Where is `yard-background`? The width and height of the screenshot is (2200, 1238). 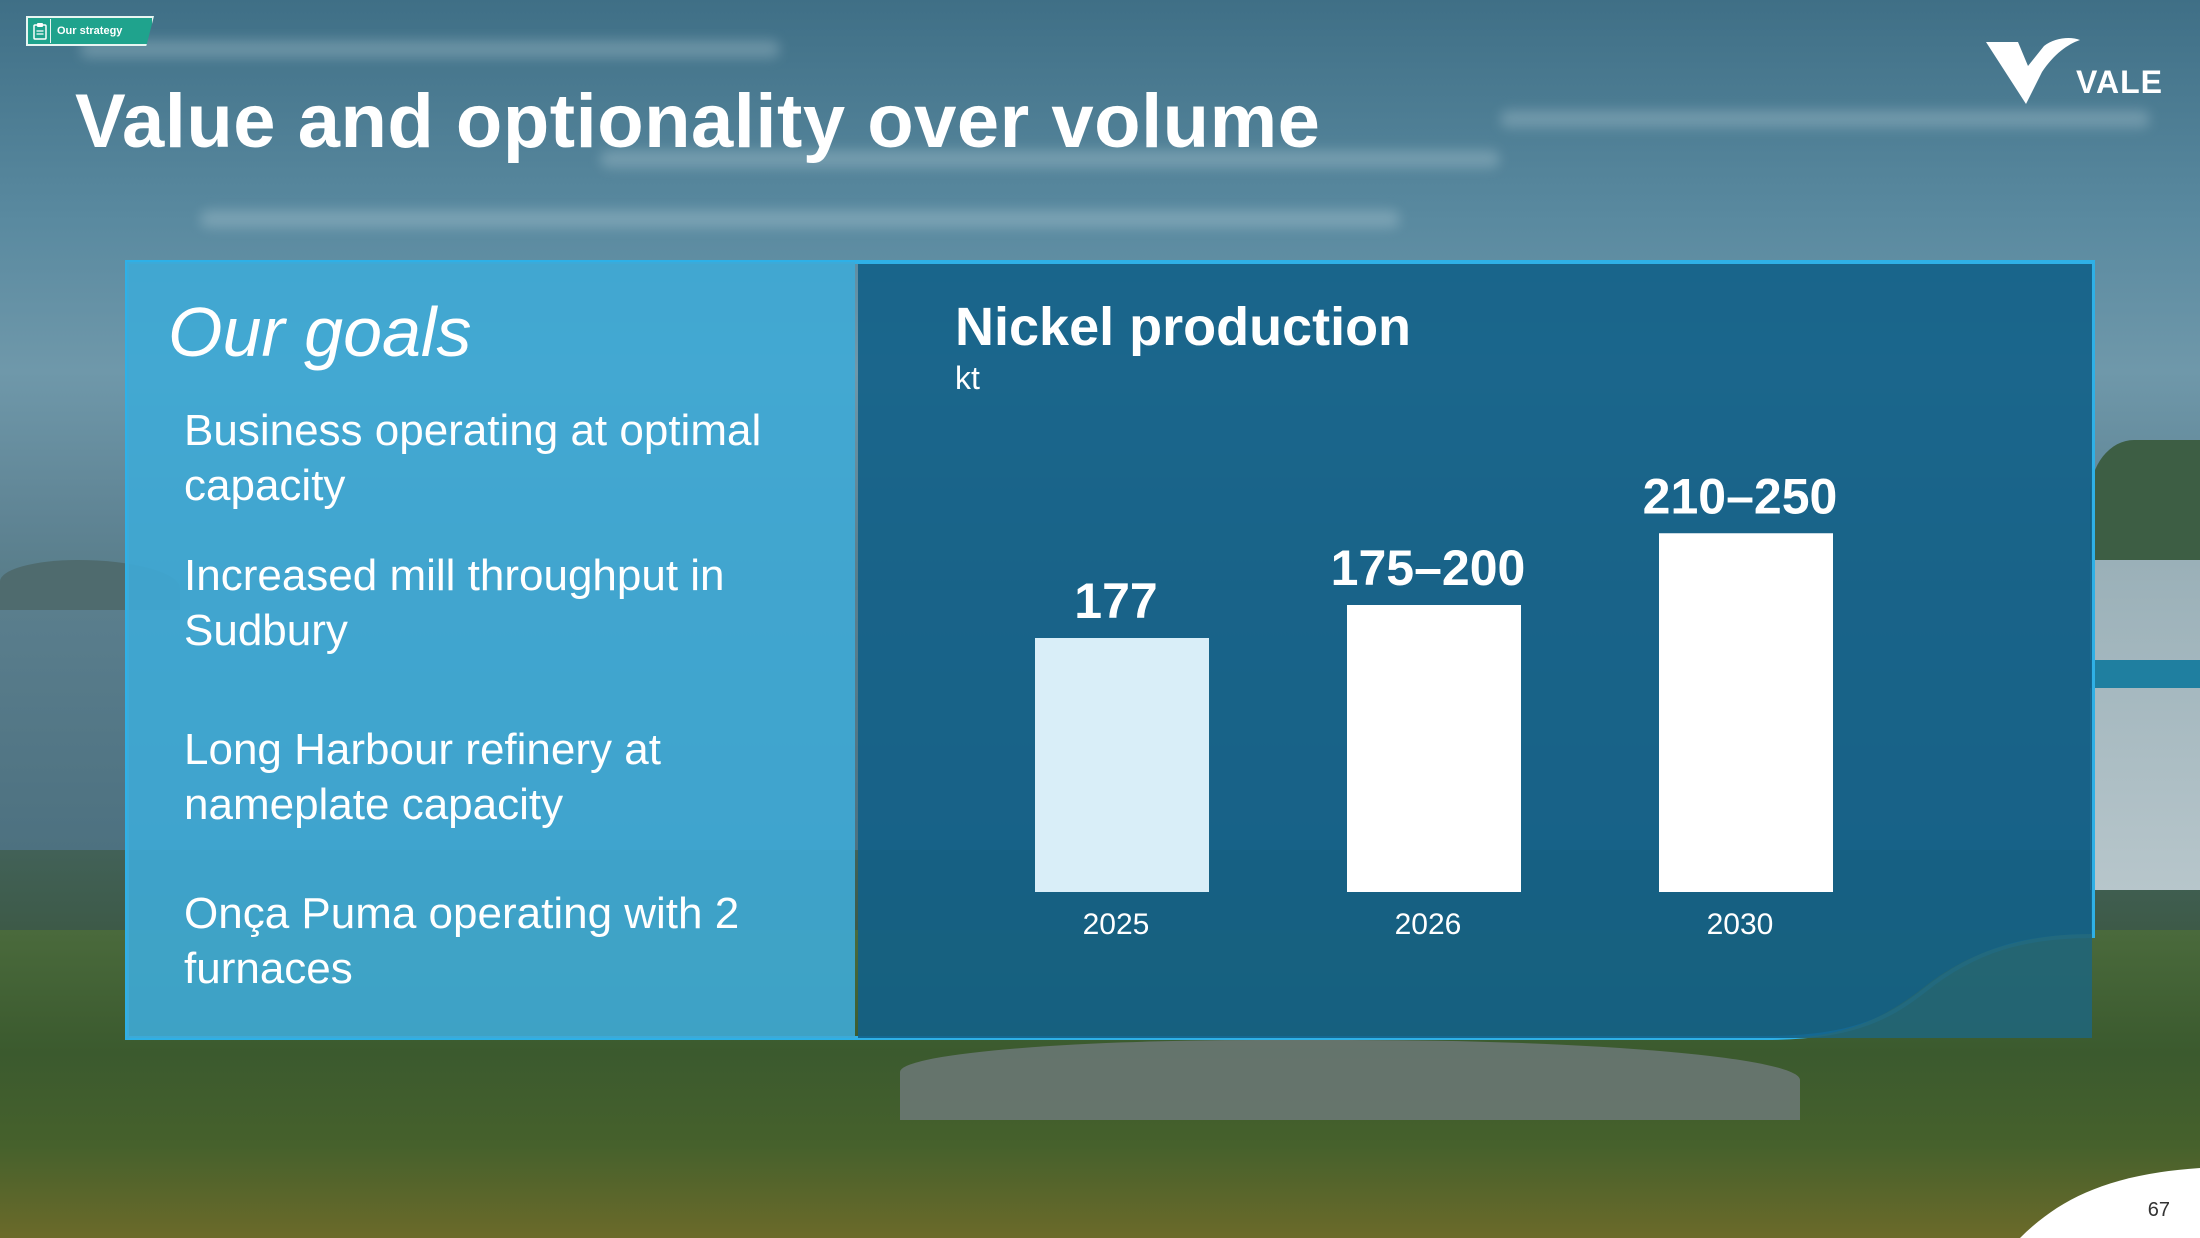
yard-background is located at coordinates (1350, 1080).